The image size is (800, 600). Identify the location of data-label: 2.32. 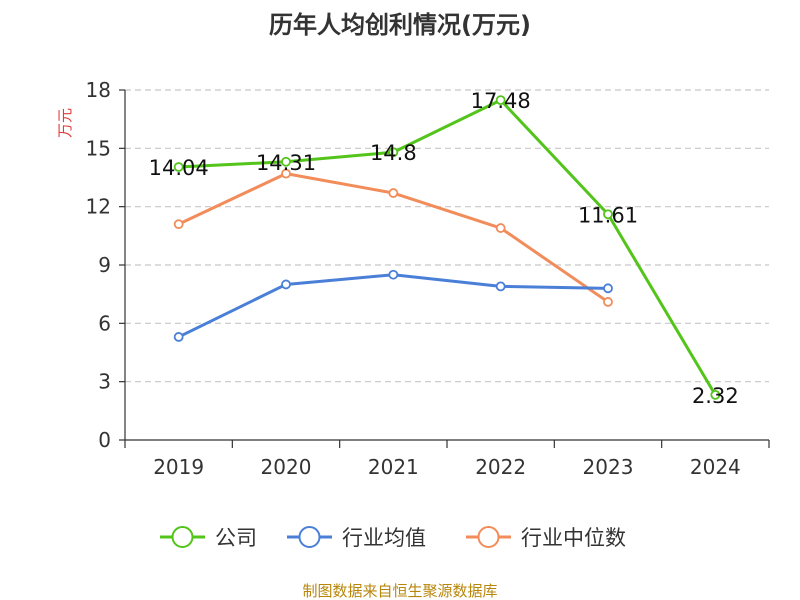
(715, 396).